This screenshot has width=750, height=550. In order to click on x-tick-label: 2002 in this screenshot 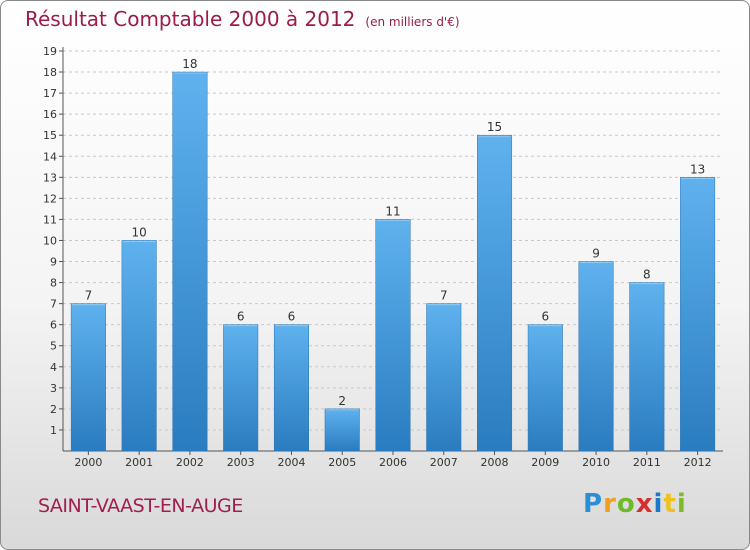, I will do `click(190, 462)`.